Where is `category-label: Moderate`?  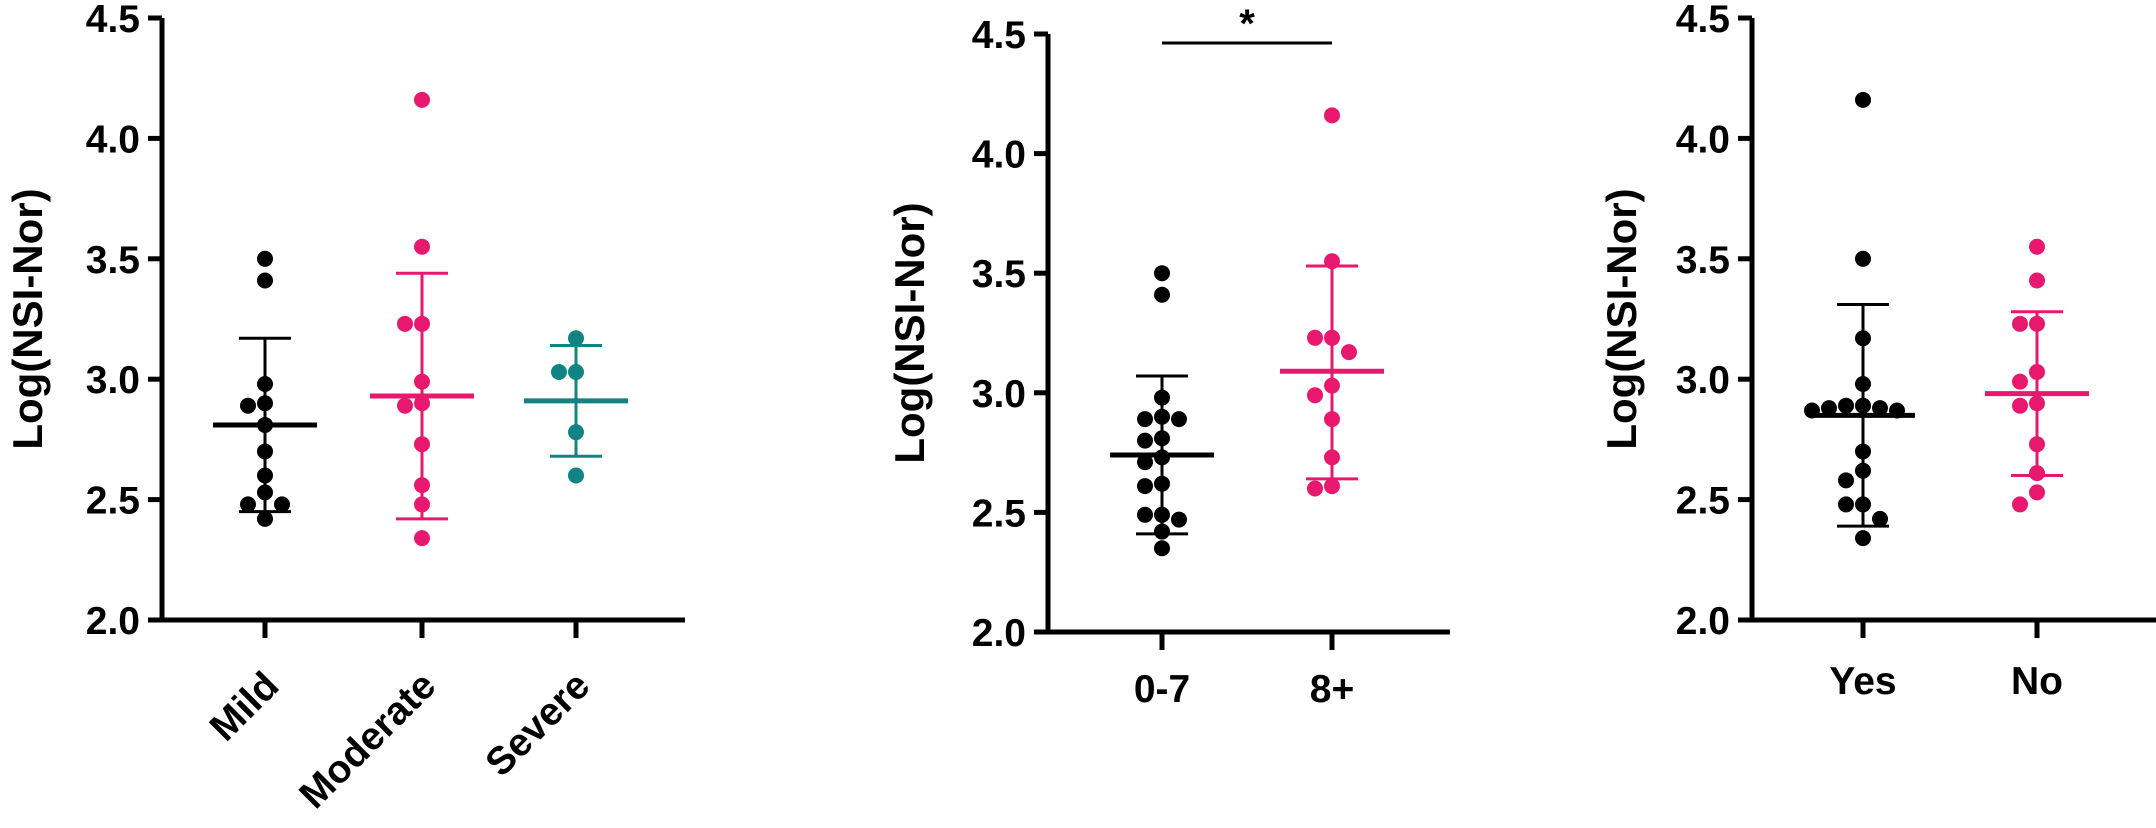
category-label: Moderate is located at coordinates (367, 740).